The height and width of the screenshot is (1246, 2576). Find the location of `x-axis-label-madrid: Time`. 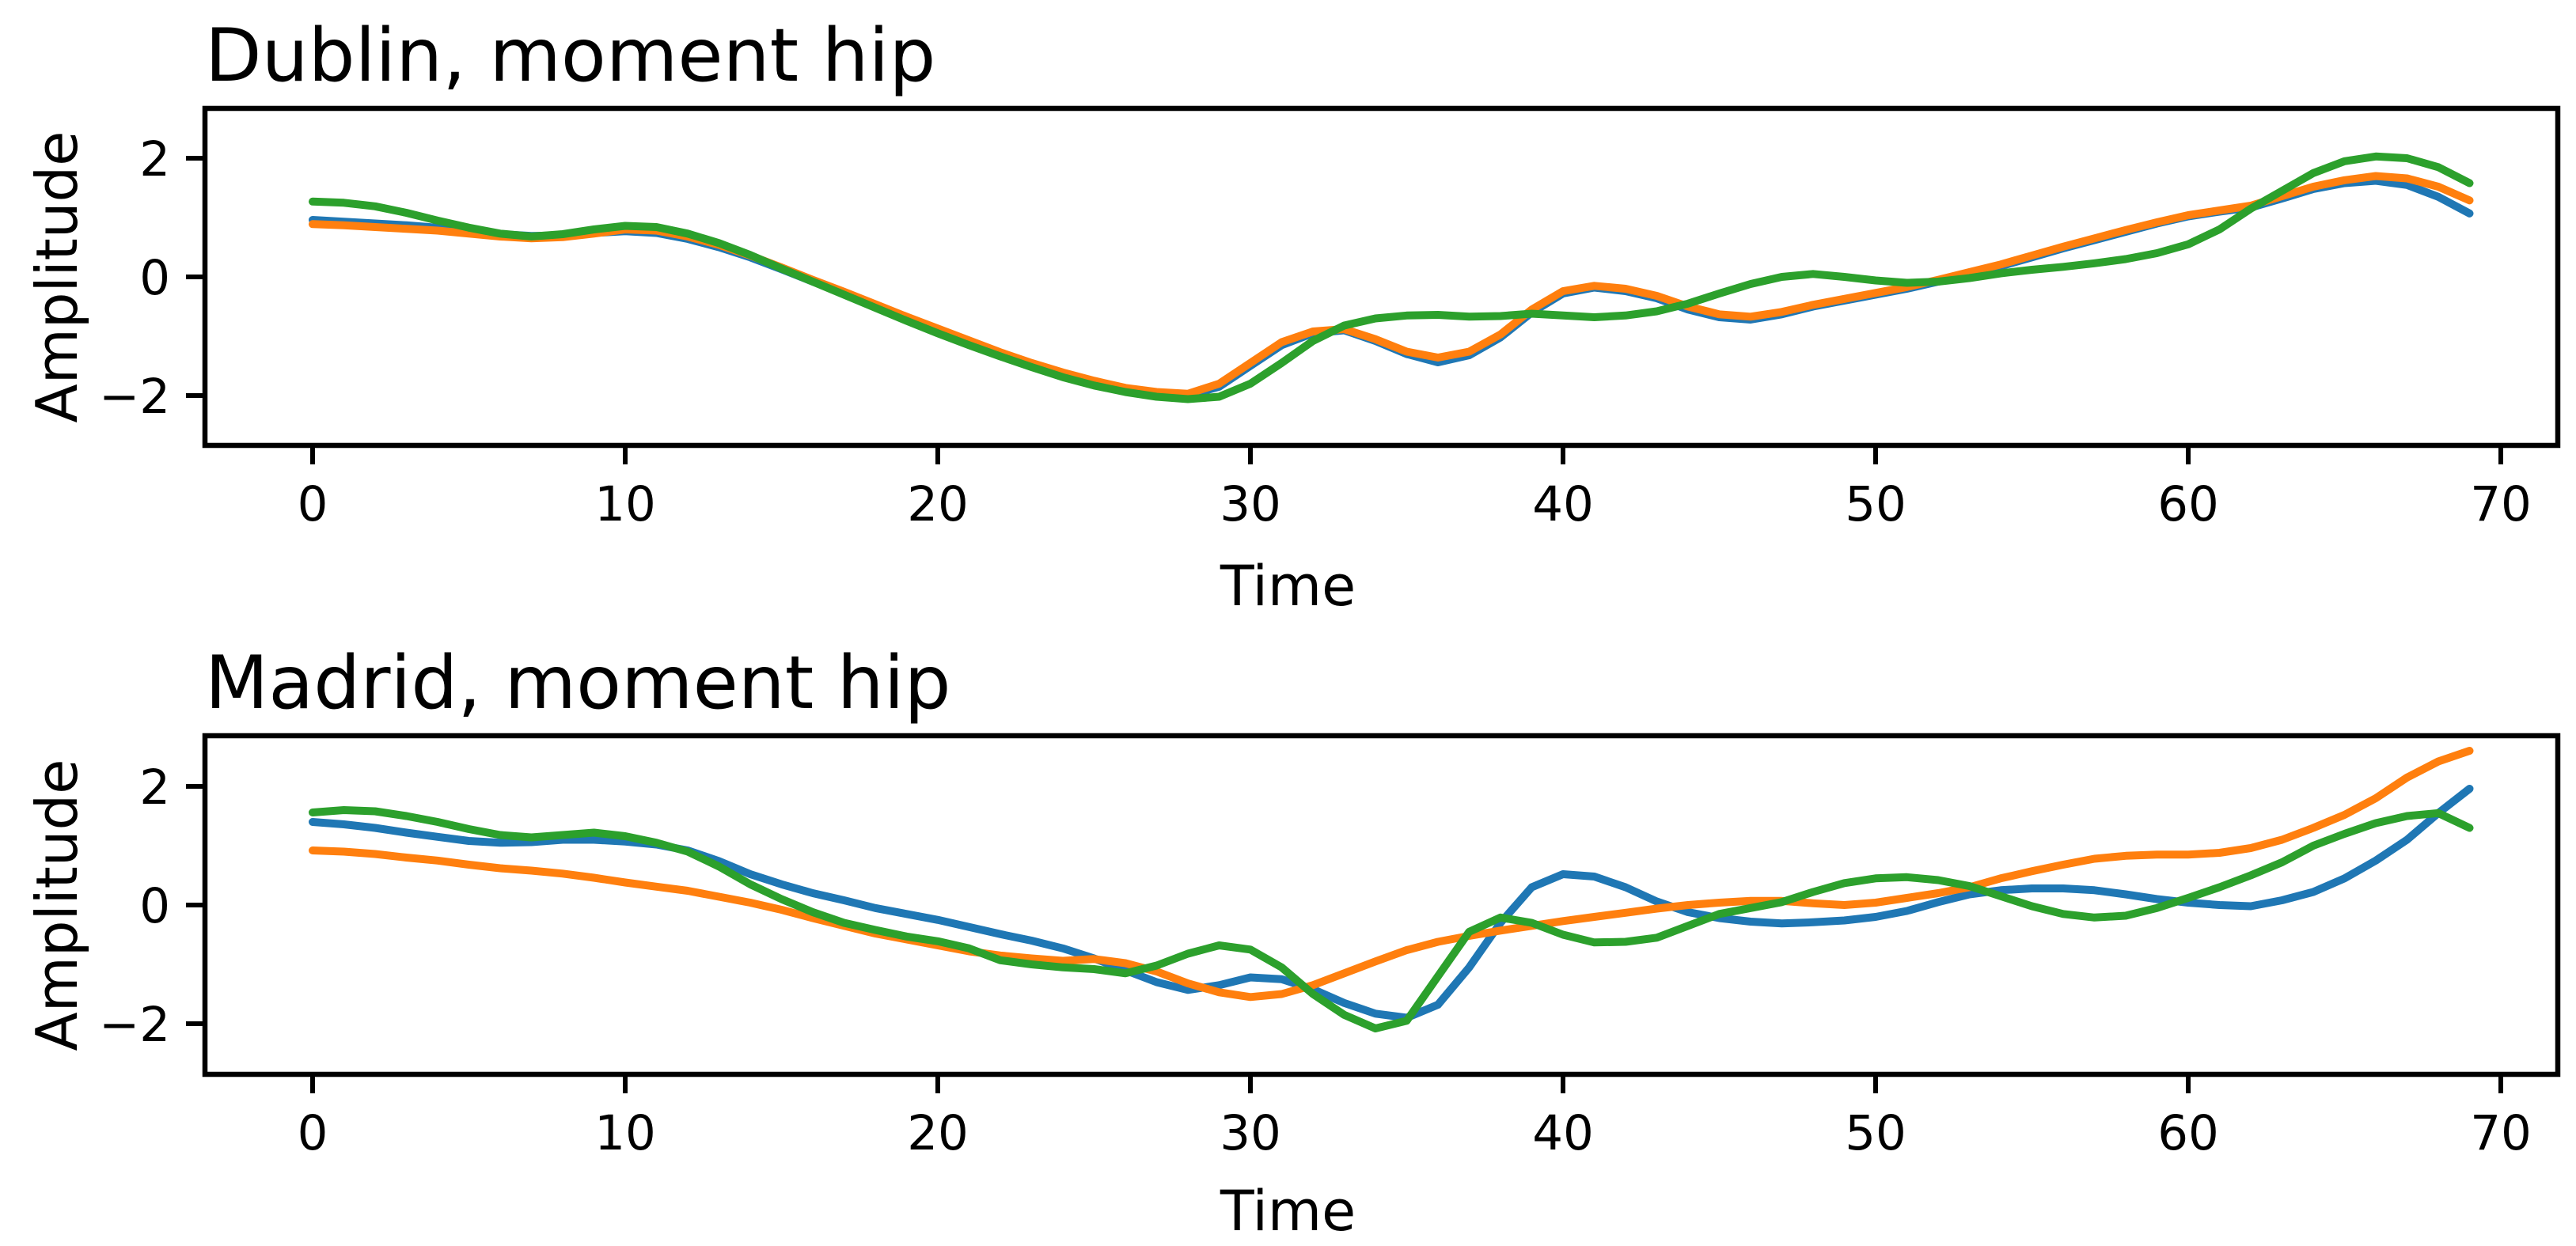

x-axis-label-madrid: Time is located at coordinates (1288, 1211).